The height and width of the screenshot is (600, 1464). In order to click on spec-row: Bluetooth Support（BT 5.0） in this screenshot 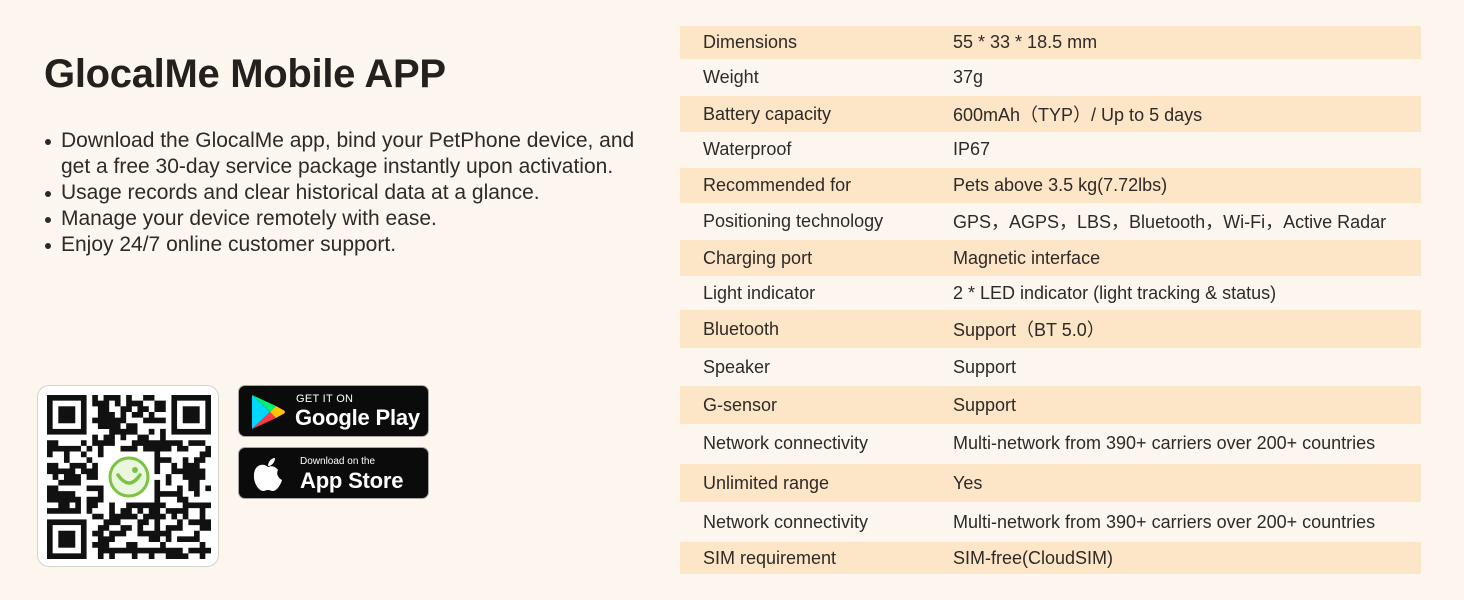, I will do `click(1050, 329)`.